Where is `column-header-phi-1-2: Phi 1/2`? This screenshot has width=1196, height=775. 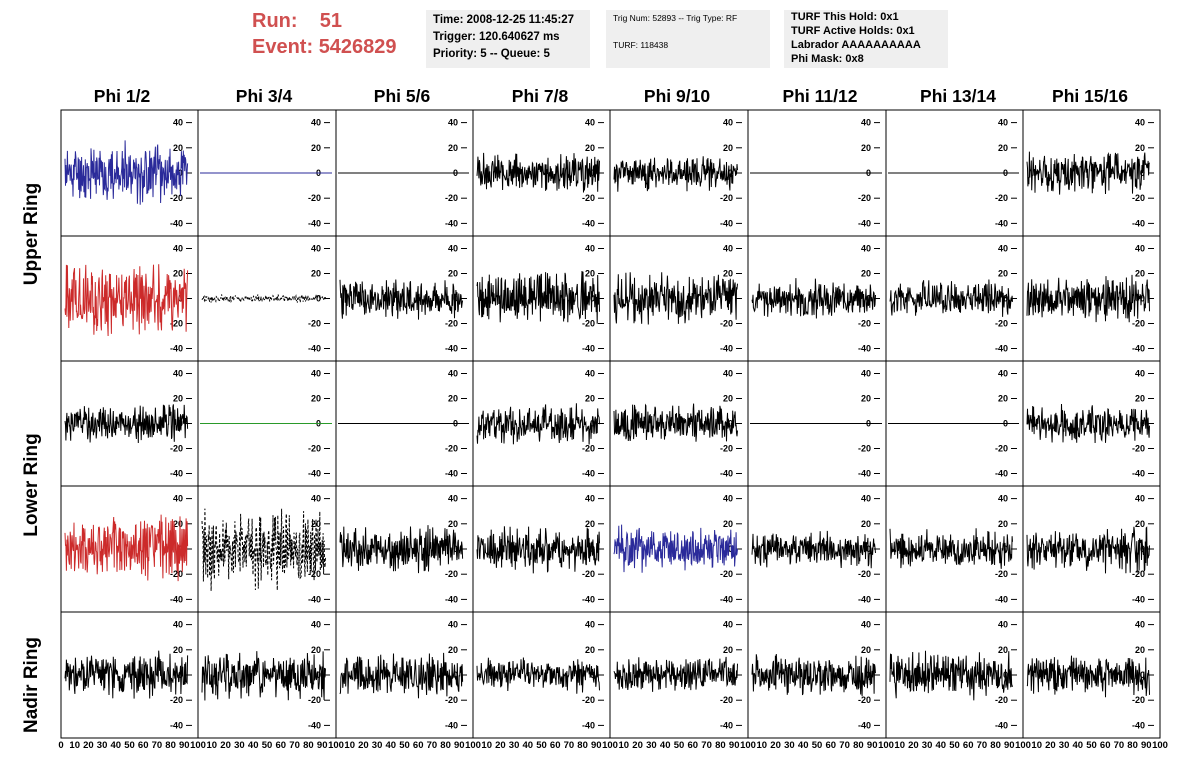 column-header-phi-1-2: Phi 1/2 is located at coordinates (122, 96).